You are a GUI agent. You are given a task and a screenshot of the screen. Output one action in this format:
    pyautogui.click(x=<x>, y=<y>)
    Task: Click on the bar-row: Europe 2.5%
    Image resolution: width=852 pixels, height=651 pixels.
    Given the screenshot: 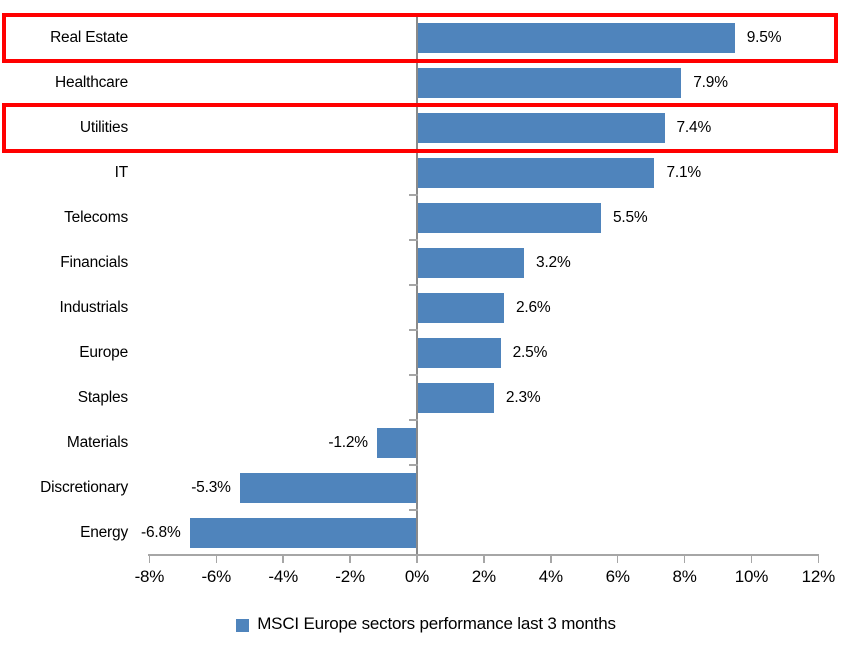 What is the action you would take?
    pyautogui.click(x=426, y=352)
    